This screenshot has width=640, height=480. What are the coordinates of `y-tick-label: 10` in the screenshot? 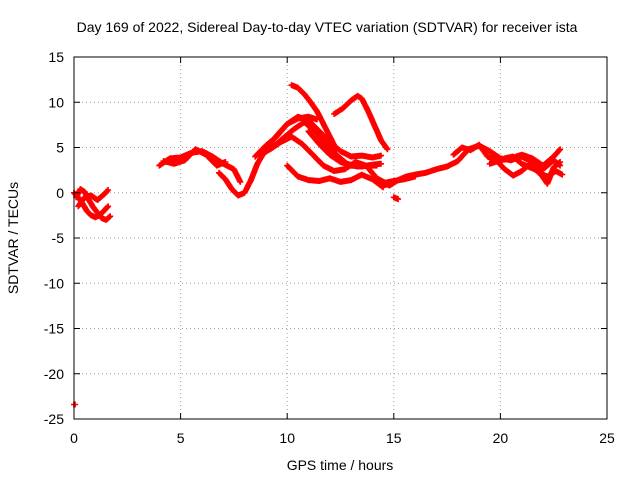 It's located at (56, 102).